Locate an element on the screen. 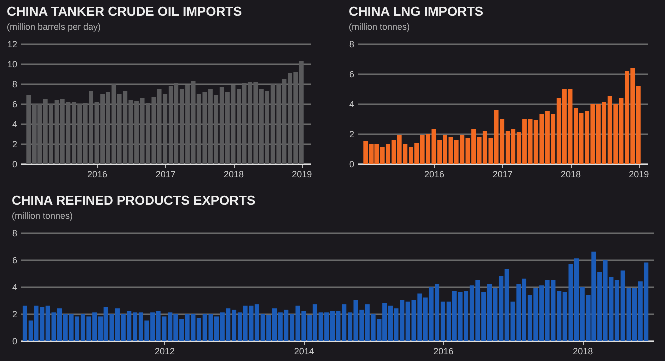 This screenshot has height=361, width=665. x-tick-label: 2012 is located at coordinates (164, 351).